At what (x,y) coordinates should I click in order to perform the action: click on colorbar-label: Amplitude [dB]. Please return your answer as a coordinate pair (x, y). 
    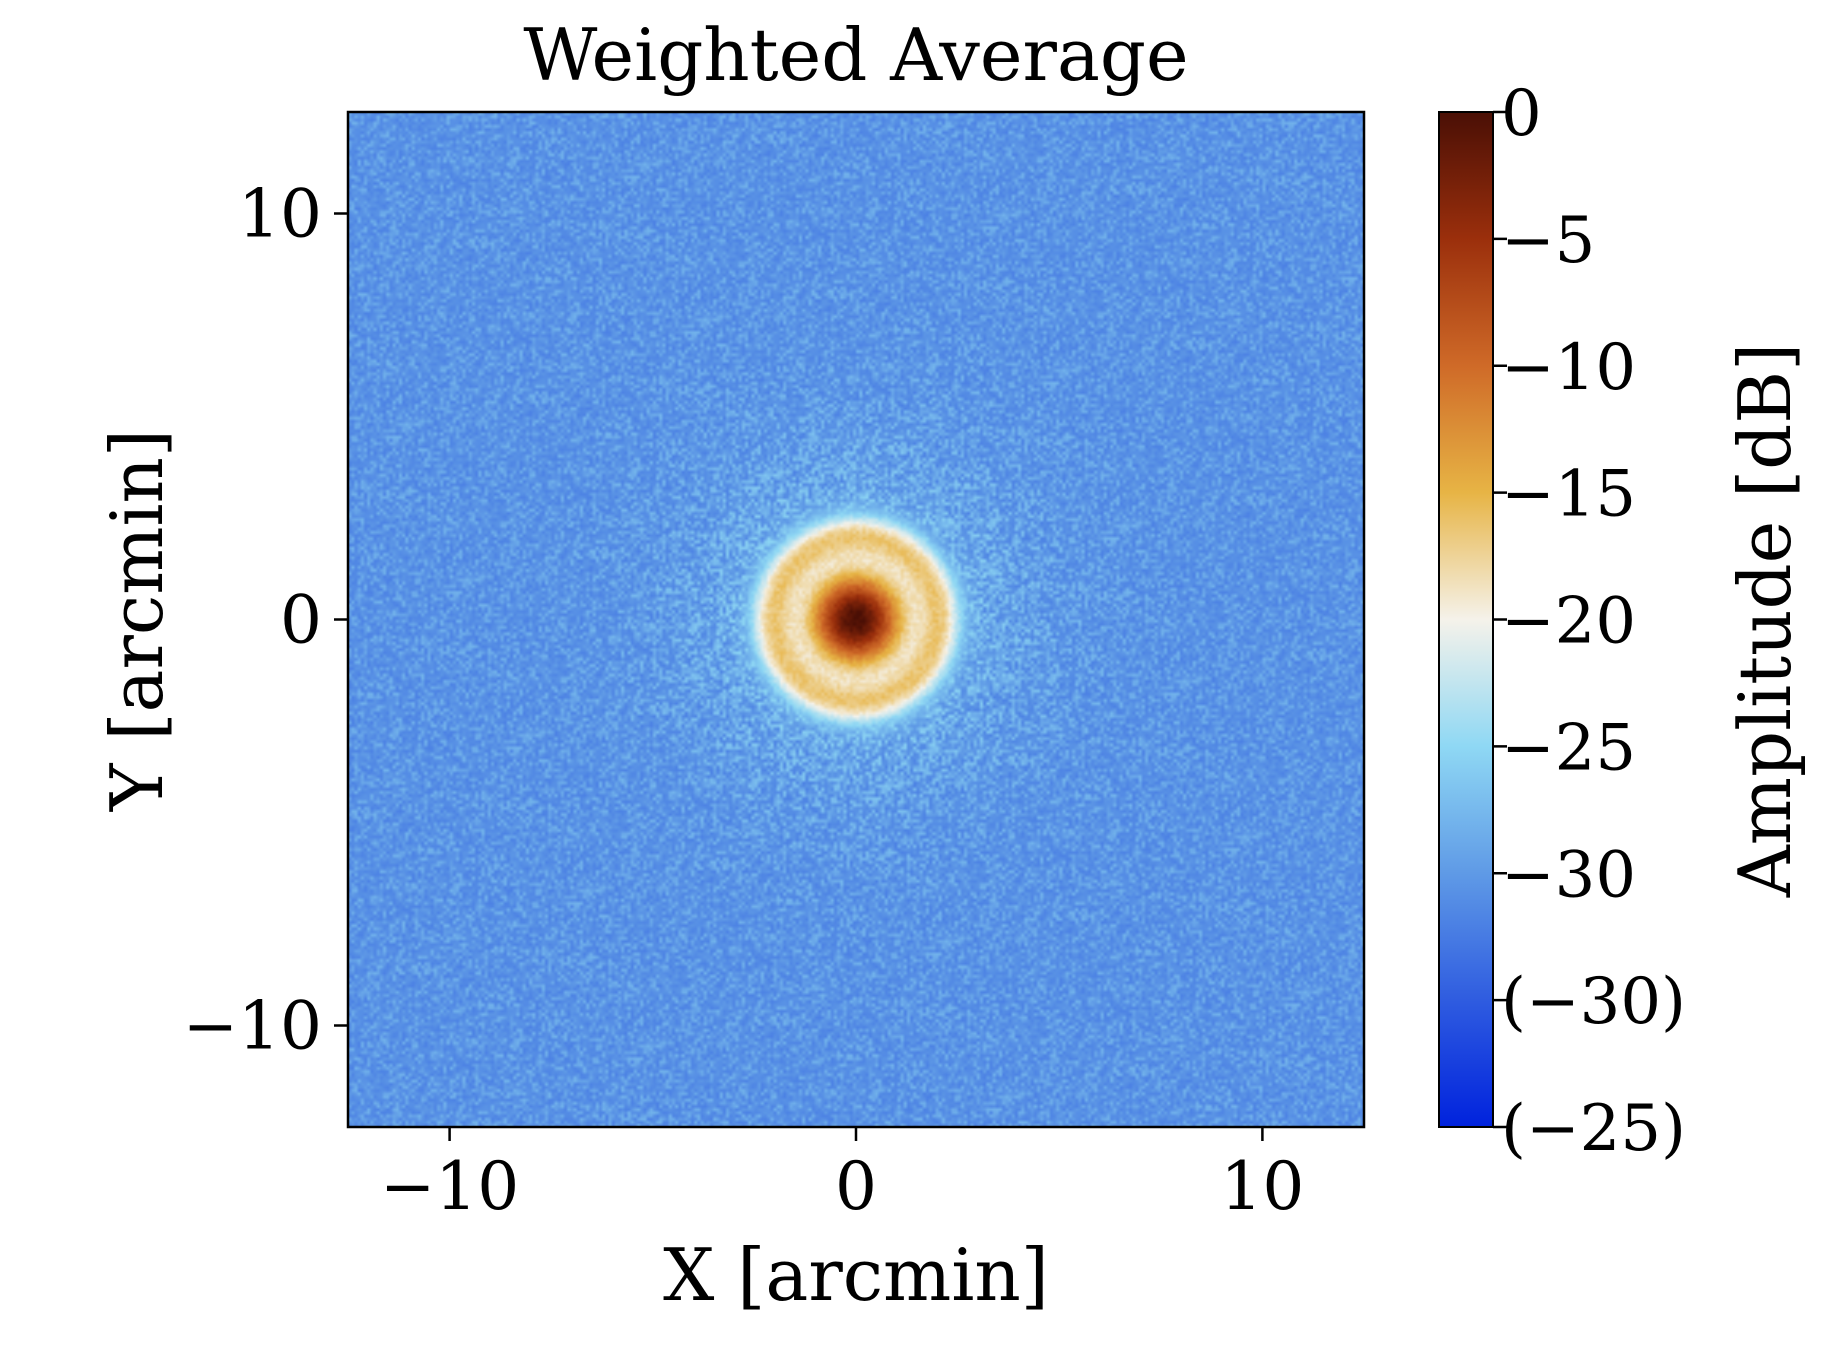
    Looking at the image, I should click on (1765, 620).